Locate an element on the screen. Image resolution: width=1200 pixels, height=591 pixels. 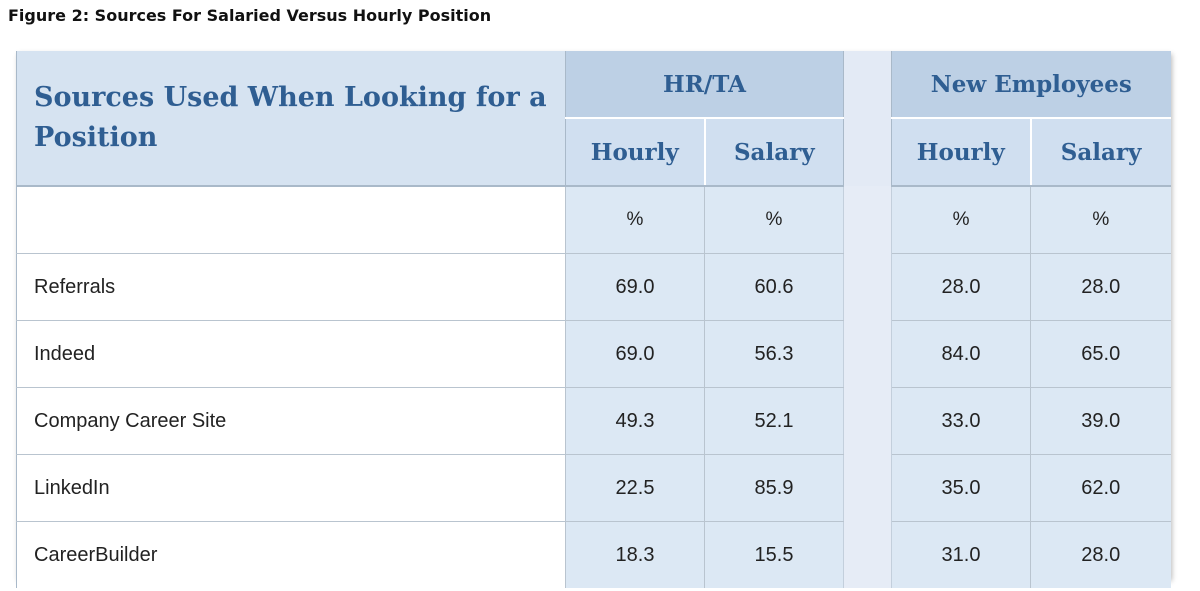
table-row: Company Career Site 49.3 52.1 33.0 39.0 is located at coordinates (593, 421).